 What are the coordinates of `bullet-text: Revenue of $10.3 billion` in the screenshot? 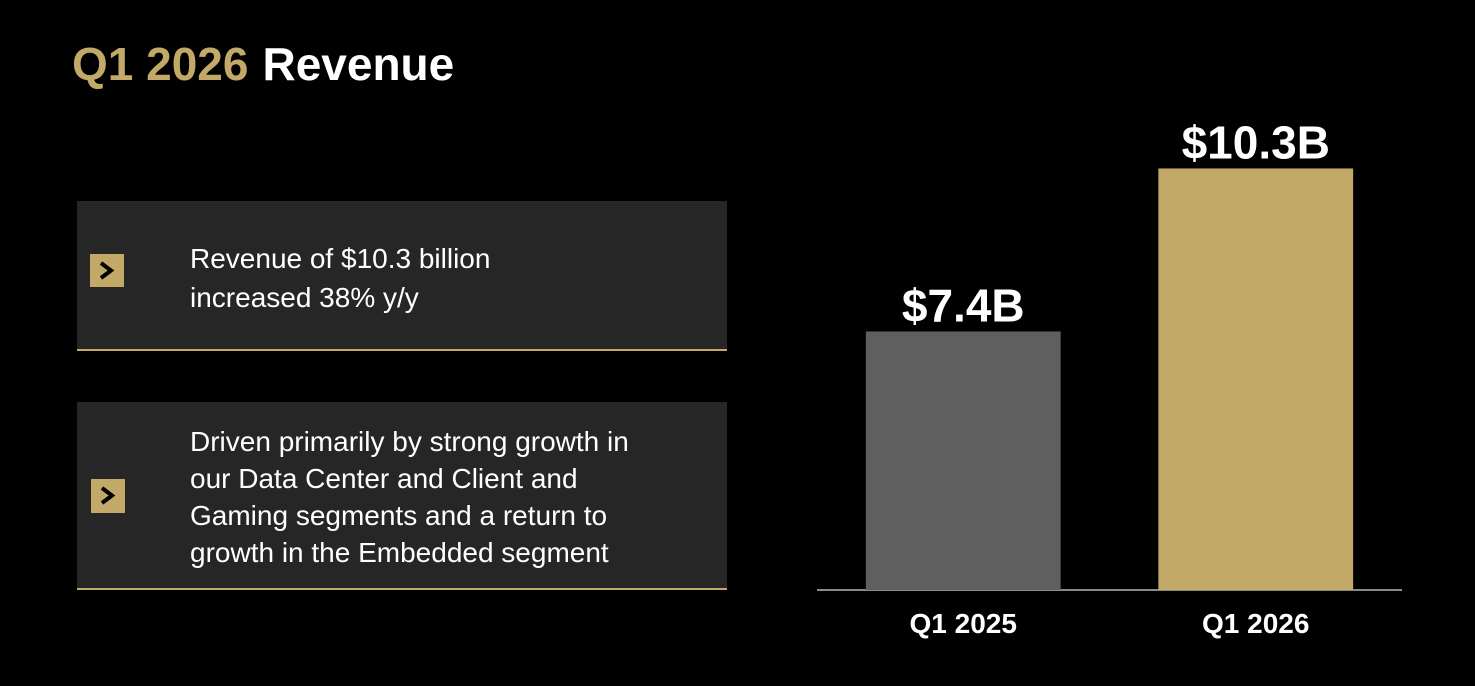 It's located at (340, 258).